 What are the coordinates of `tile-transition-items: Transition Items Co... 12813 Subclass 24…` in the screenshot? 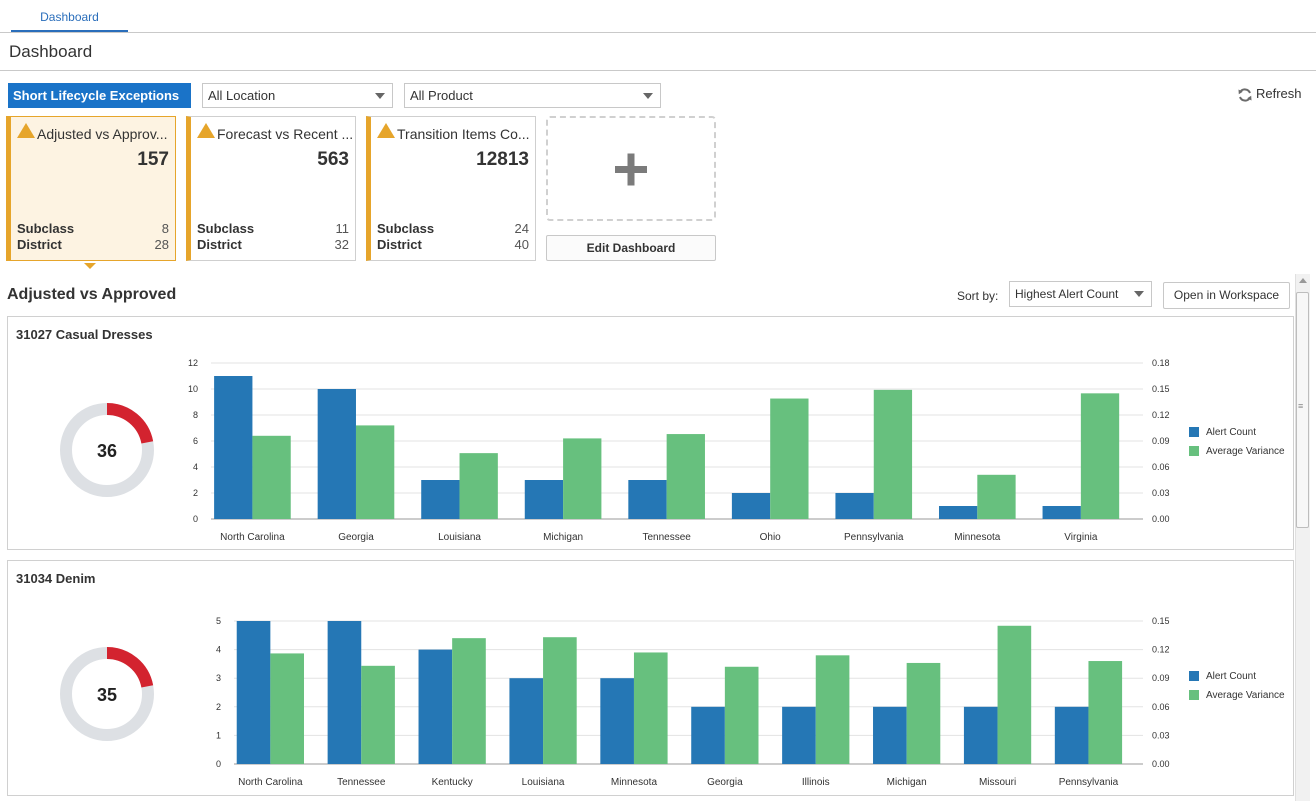 It's located at (451, 188).